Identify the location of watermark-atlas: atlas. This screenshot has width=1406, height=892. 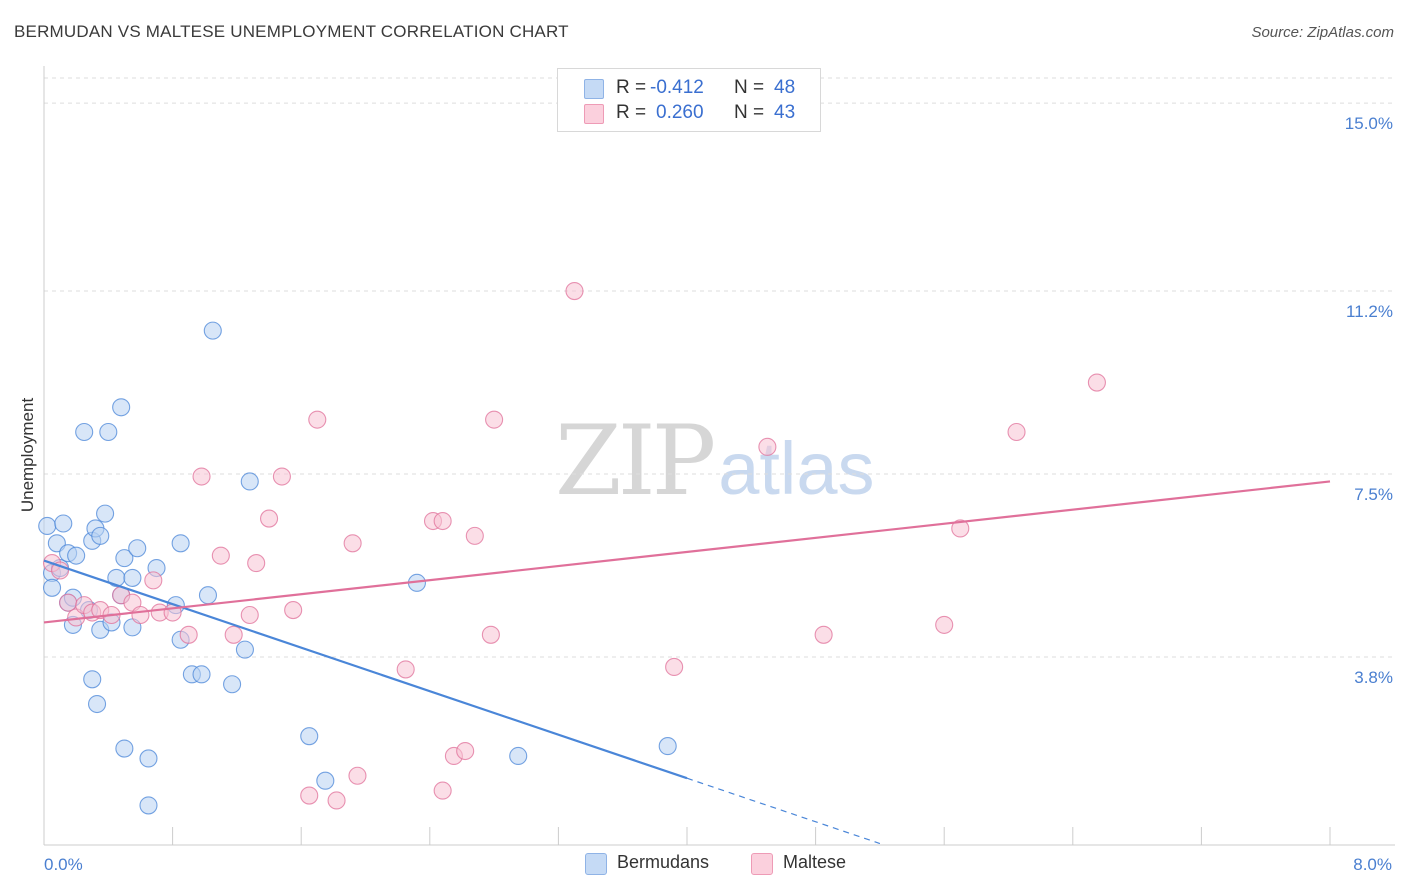
(796, 468).